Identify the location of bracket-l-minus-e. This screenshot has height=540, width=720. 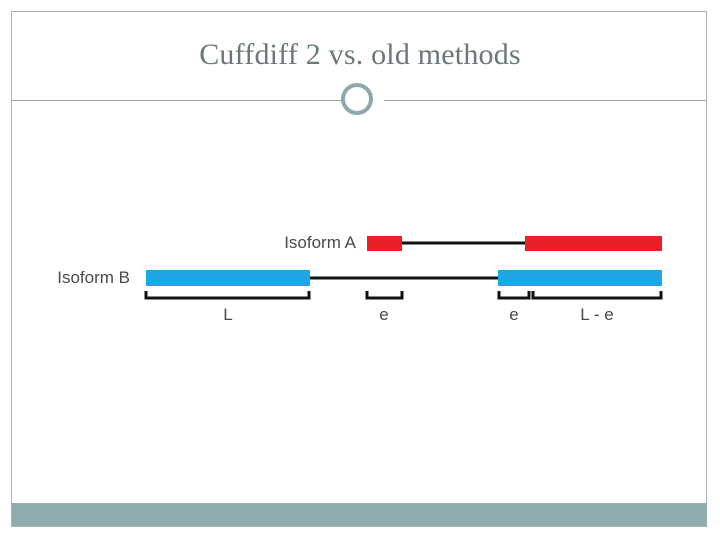
(597, 295).